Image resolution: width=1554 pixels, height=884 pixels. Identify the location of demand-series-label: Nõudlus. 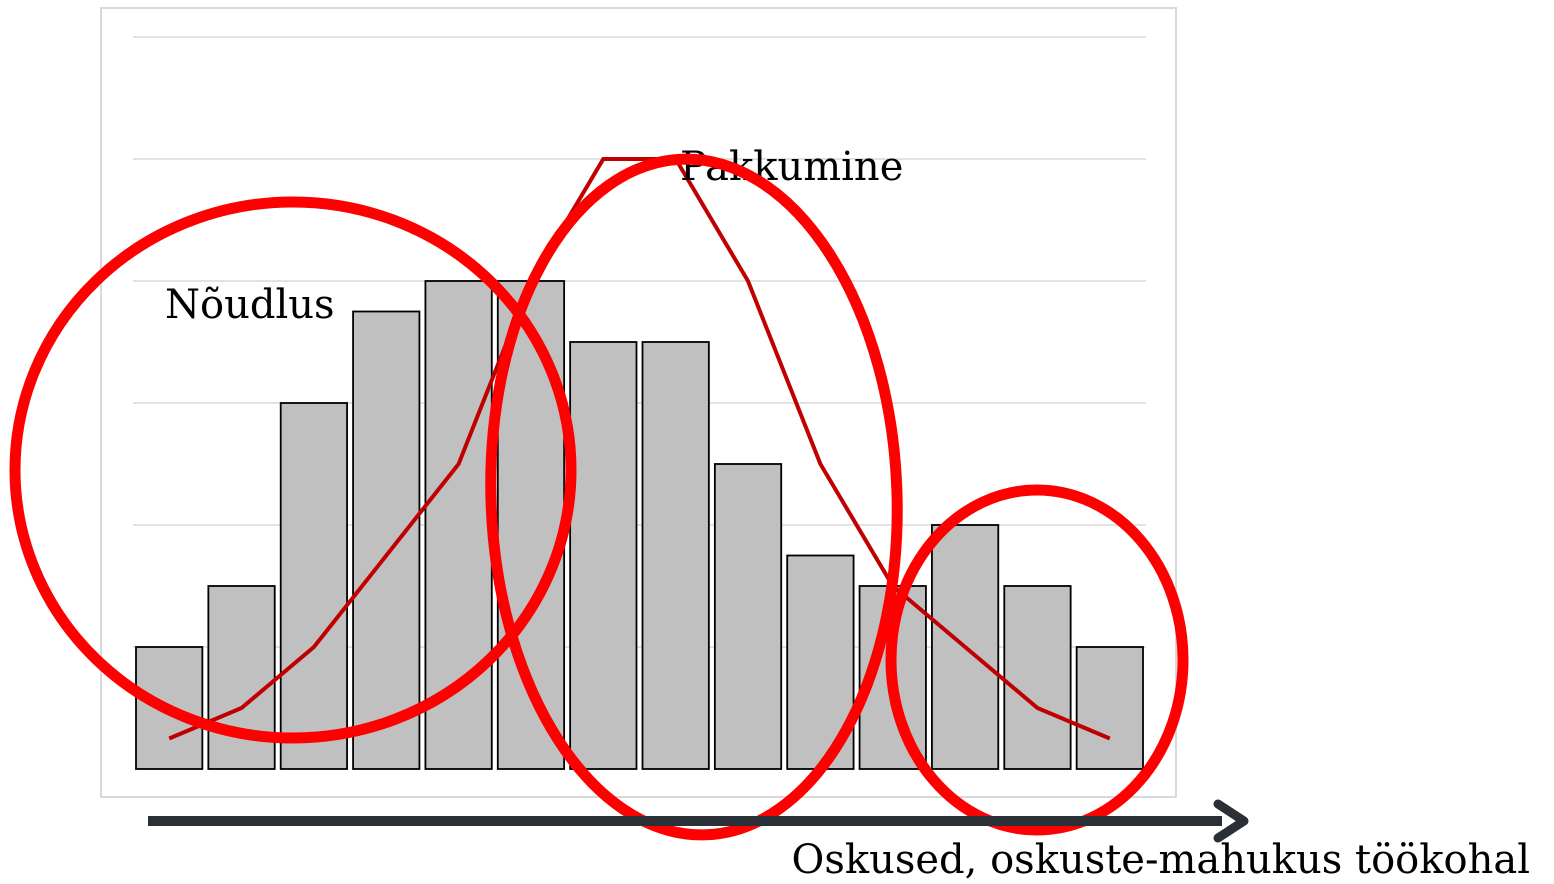
(250, 305).